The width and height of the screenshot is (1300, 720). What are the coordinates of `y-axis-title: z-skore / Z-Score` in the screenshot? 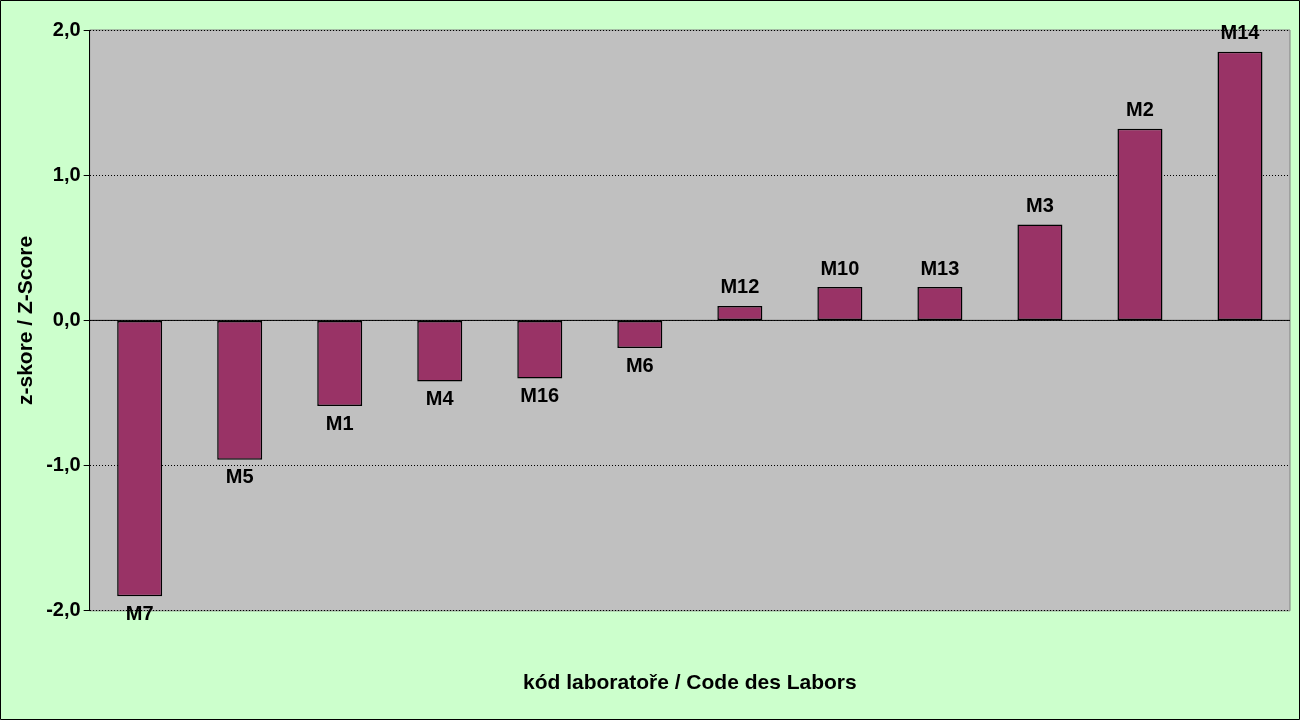 It's located at (25, 320).